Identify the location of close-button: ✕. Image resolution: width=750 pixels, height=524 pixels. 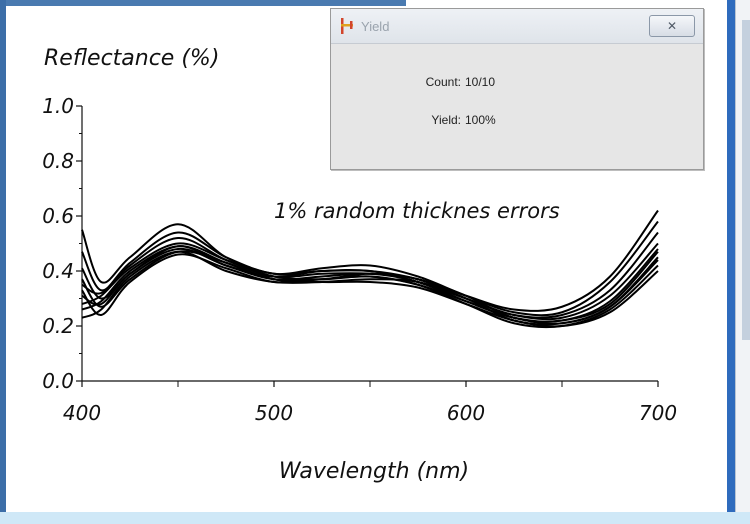
(672, 26).